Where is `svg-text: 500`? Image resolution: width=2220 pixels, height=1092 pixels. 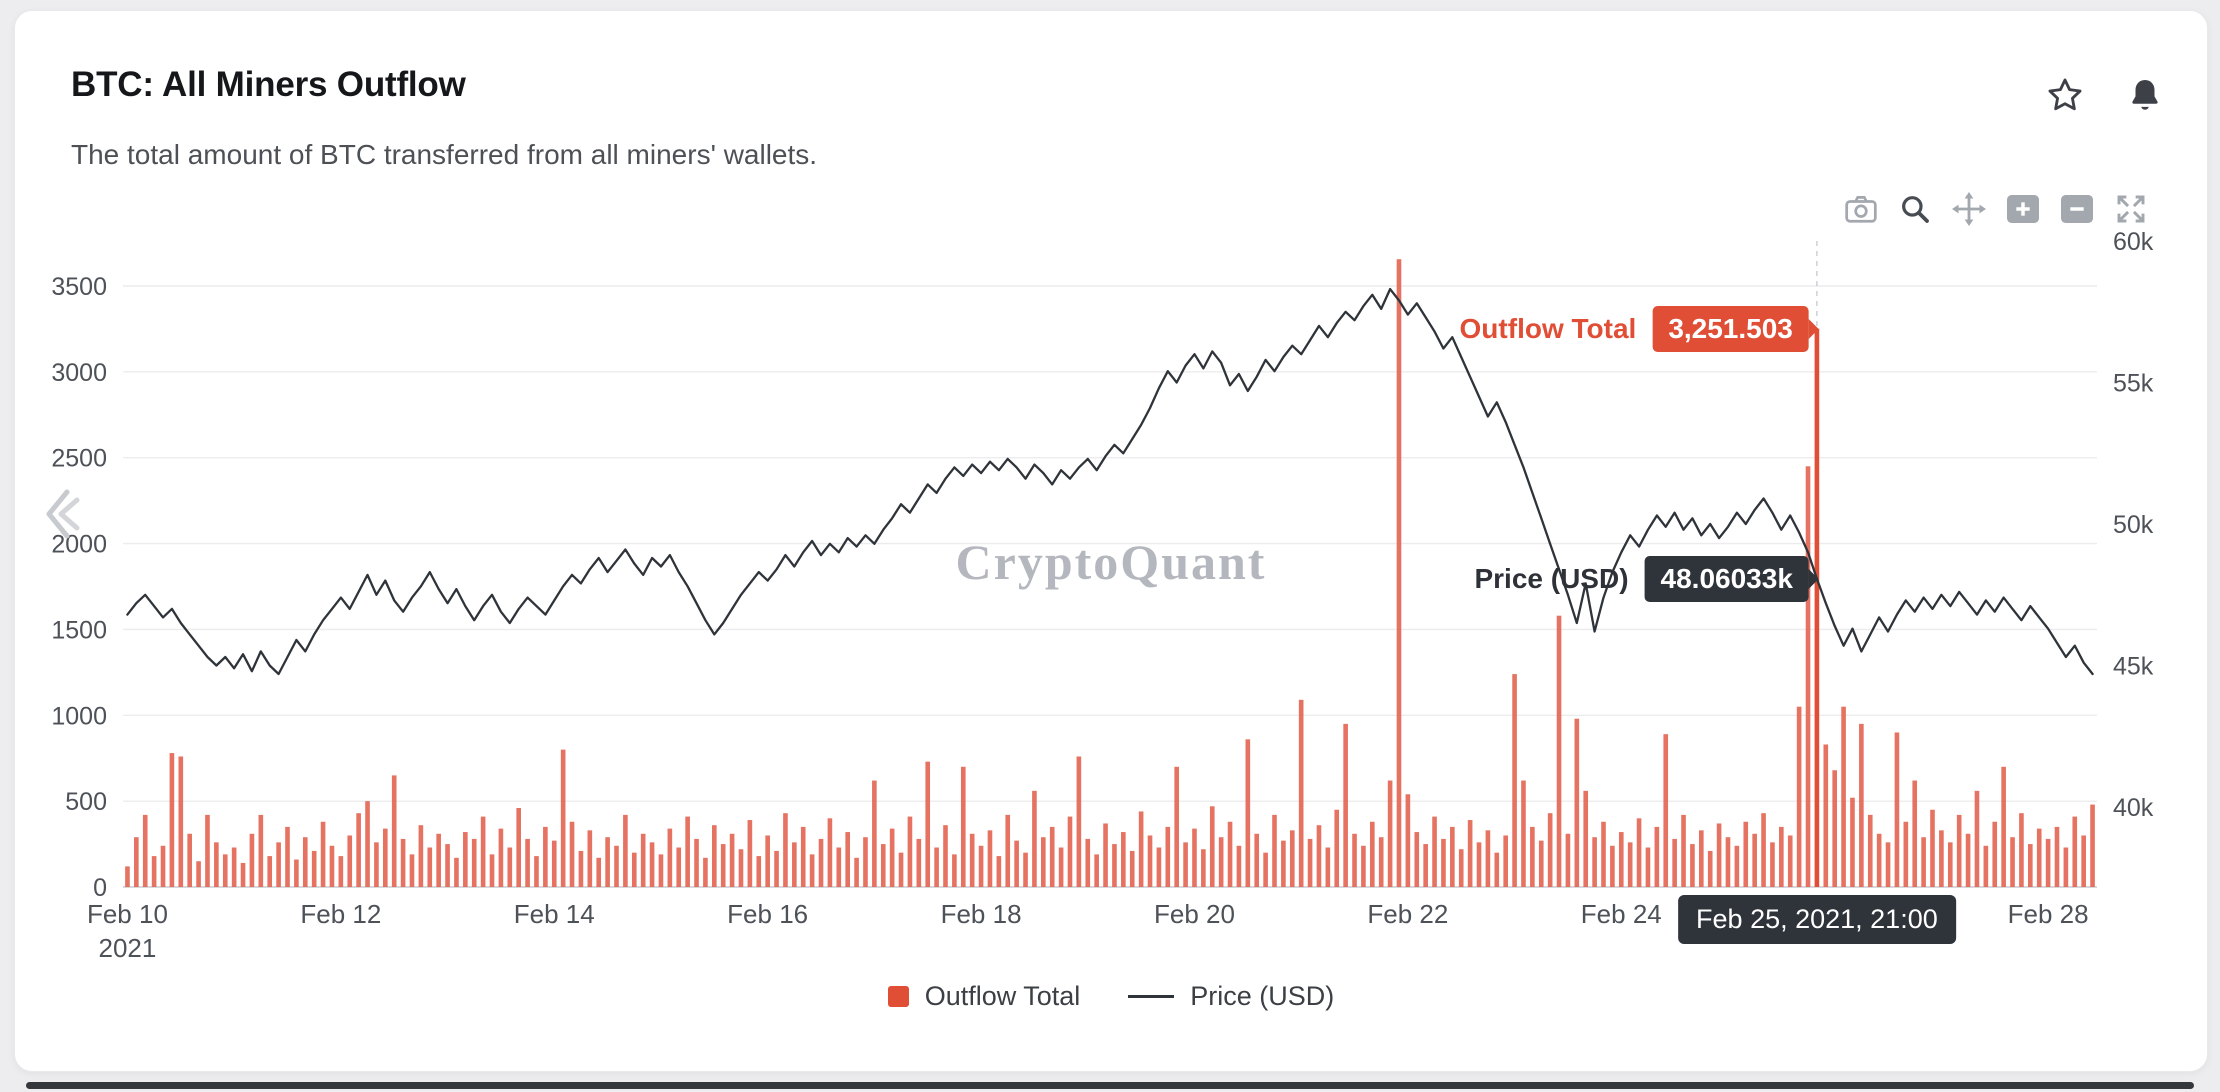 svg-text: 500 is located at coordinates (86, 802).